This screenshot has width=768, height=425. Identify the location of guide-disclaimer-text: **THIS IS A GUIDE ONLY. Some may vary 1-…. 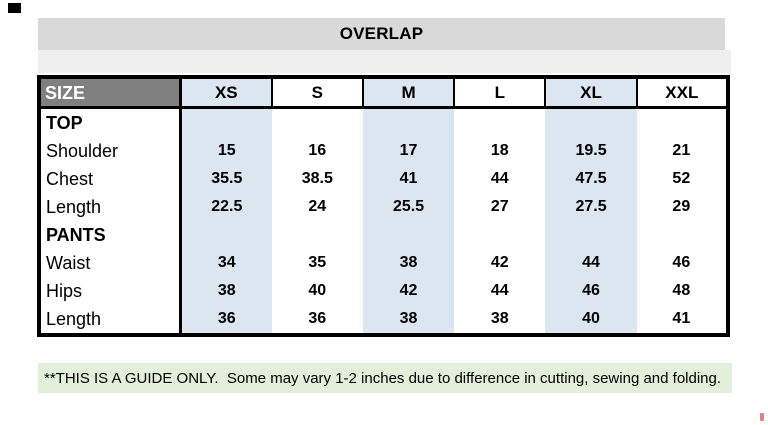
(383, 378).